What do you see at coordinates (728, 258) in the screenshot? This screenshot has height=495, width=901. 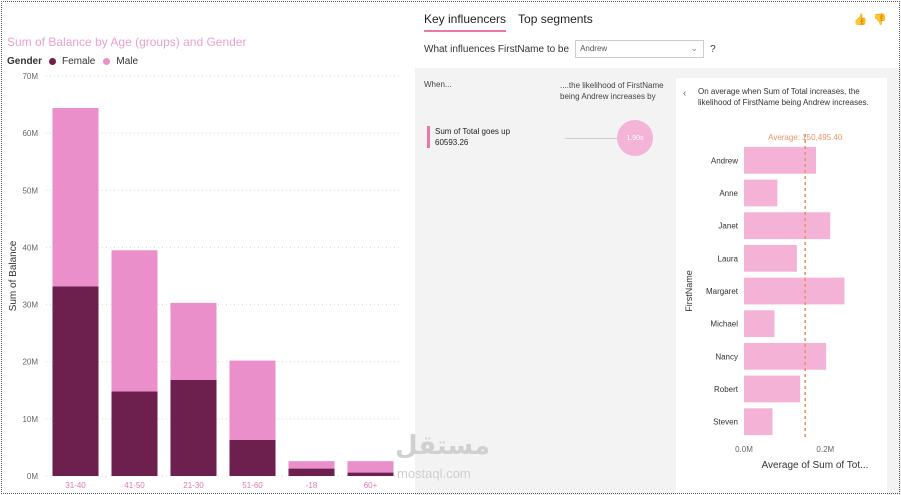 I see `category-label: Laura` at bounding box center [728, 258].